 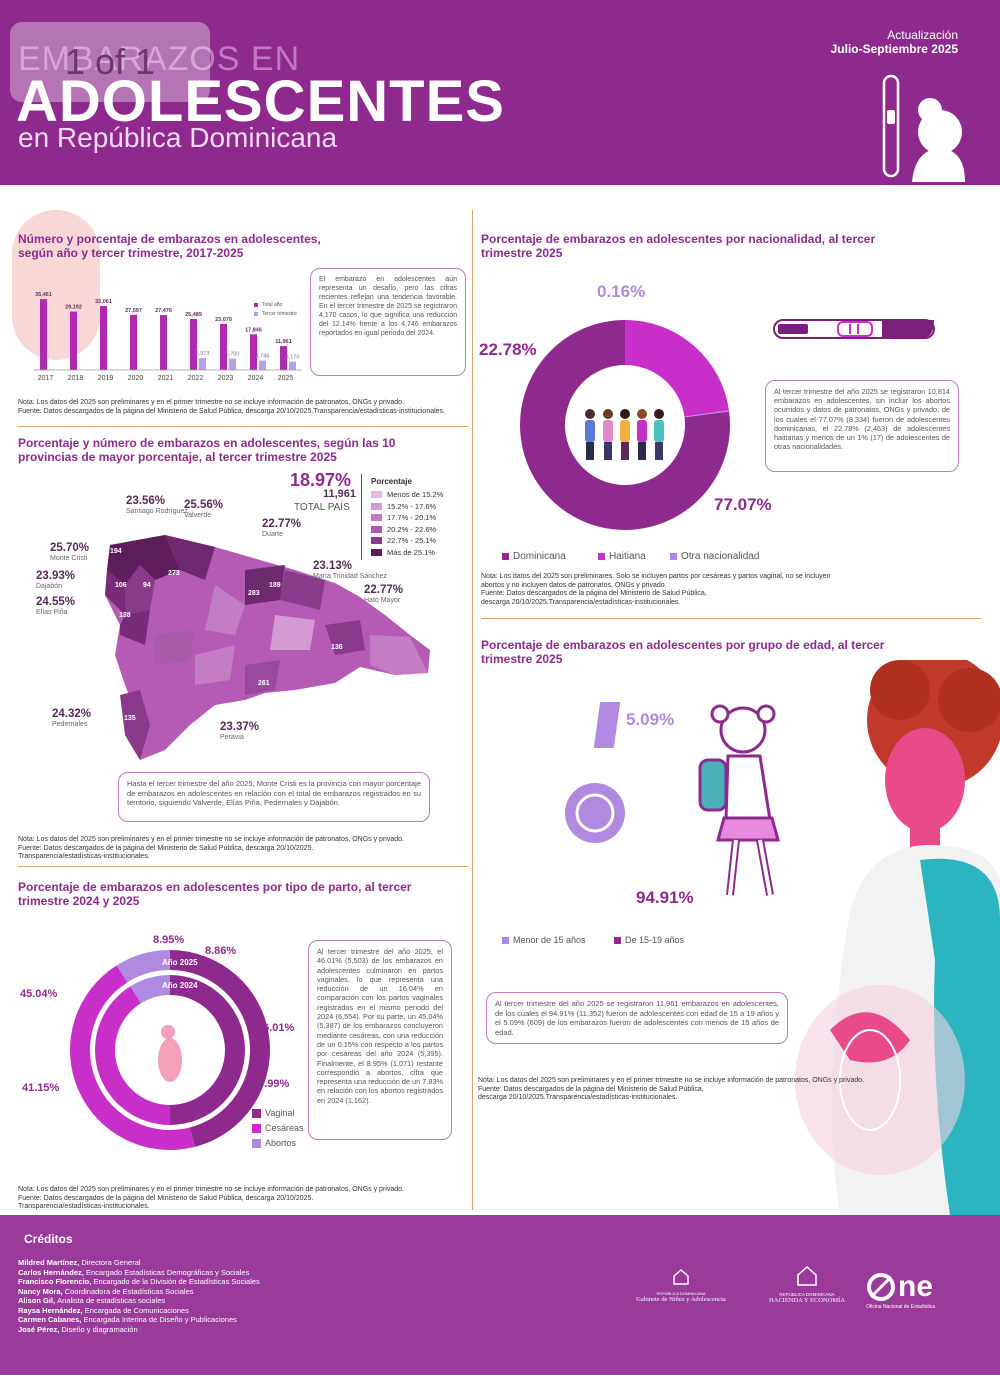 What do you see at coordinates (267, 647) in the screenshot?
I see `dominican-map: 194 273 106 94 138 283 189 138 261 135` at bounding box center [267, 647].